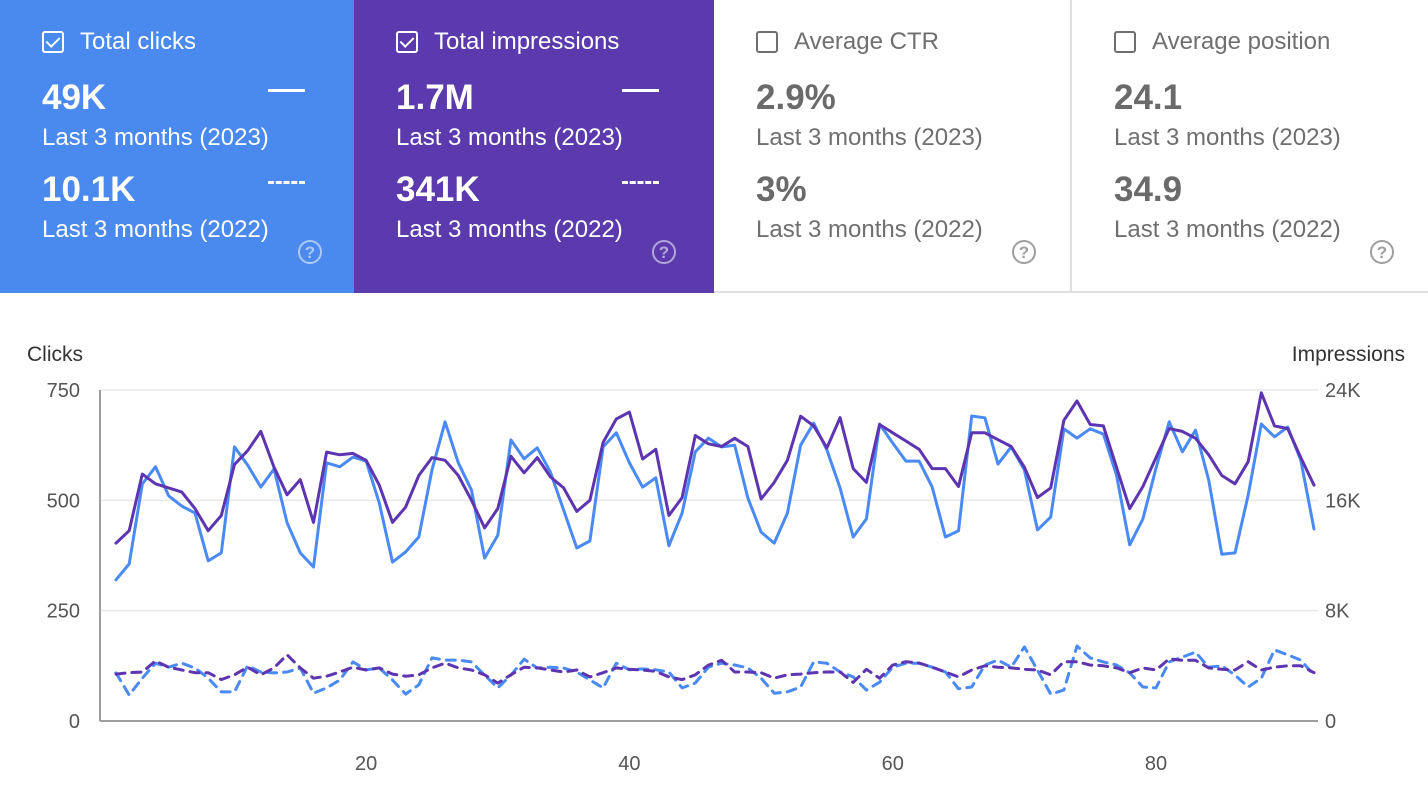 The width and height of the screenshot is (1428, 812). What do you see at coordinates (1343, 501) in the screenshot?
I see `y-right-tick-label: 16K` at bounding box center [1343, 501].